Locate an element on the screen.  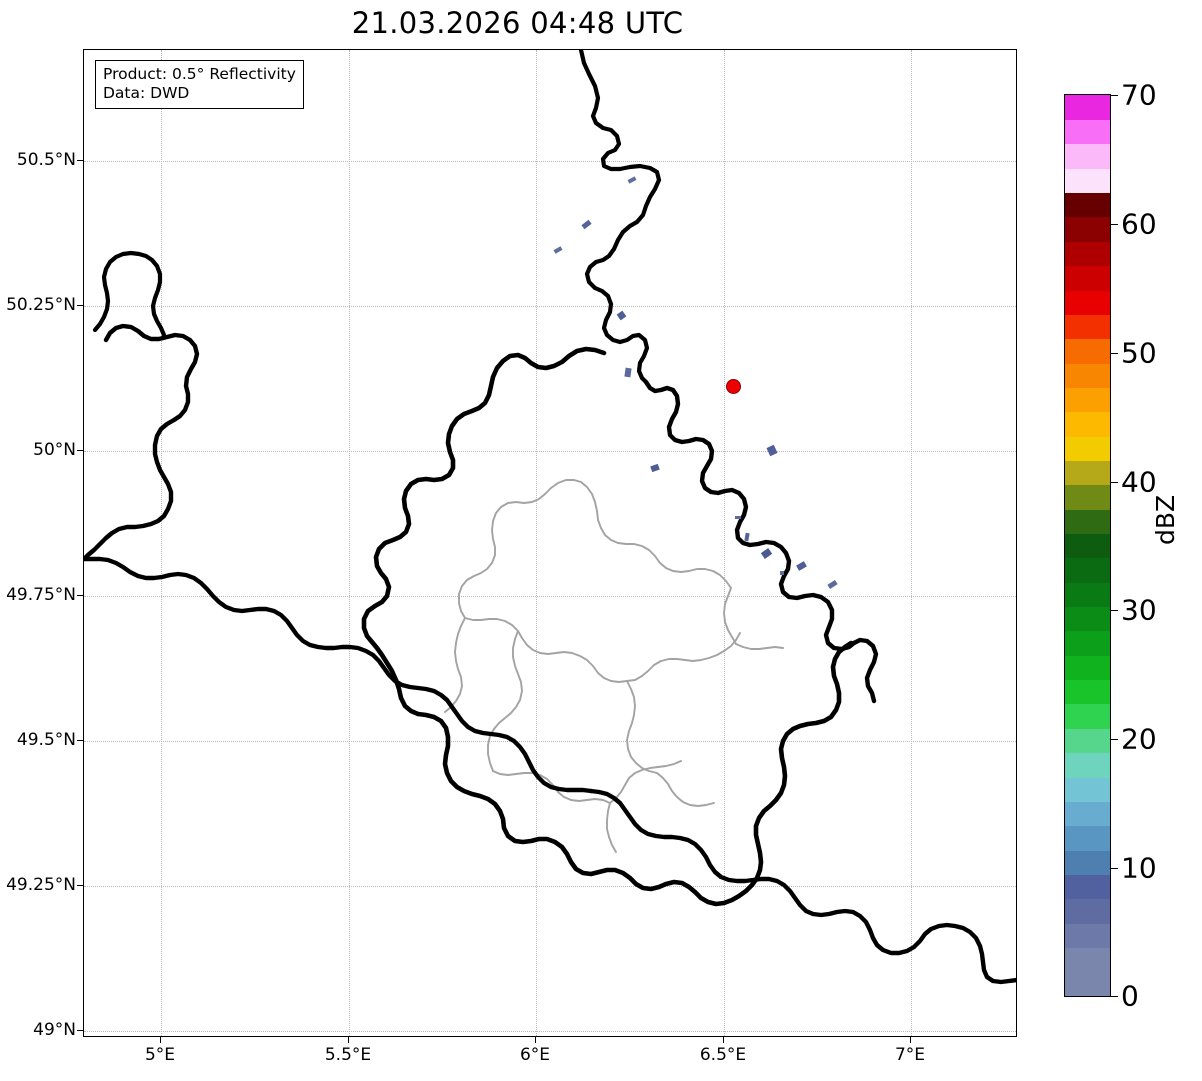
ytick-label-50_5: 50.5°N is located at coordinates (46, 160).